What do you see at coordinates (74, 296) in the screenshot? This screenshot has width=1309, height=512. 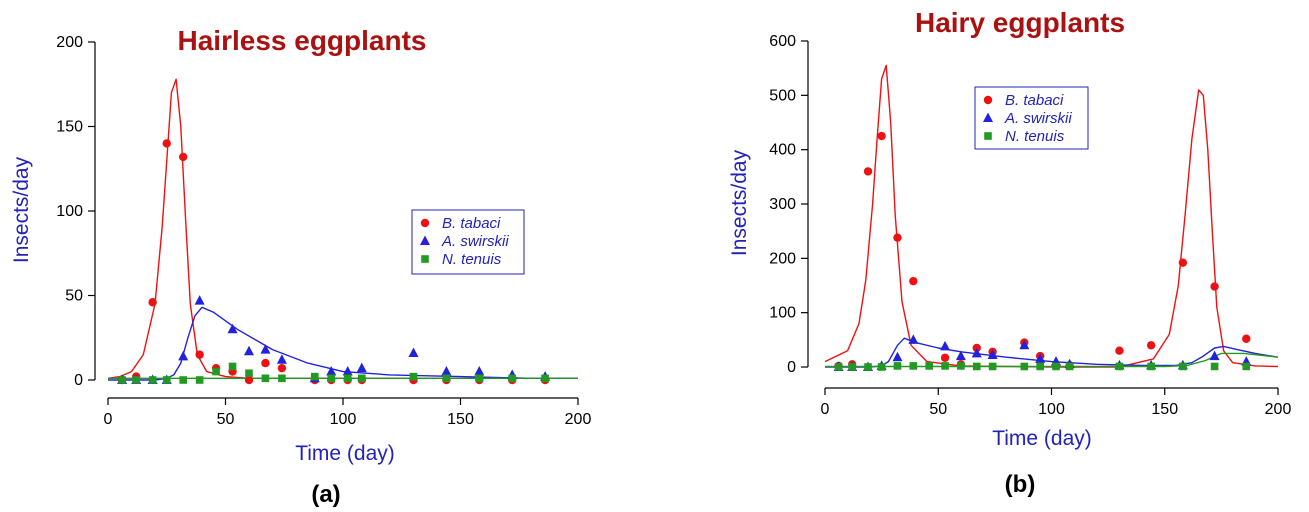 I see `y-tick-label: 50` at bounding box center [74, 296].